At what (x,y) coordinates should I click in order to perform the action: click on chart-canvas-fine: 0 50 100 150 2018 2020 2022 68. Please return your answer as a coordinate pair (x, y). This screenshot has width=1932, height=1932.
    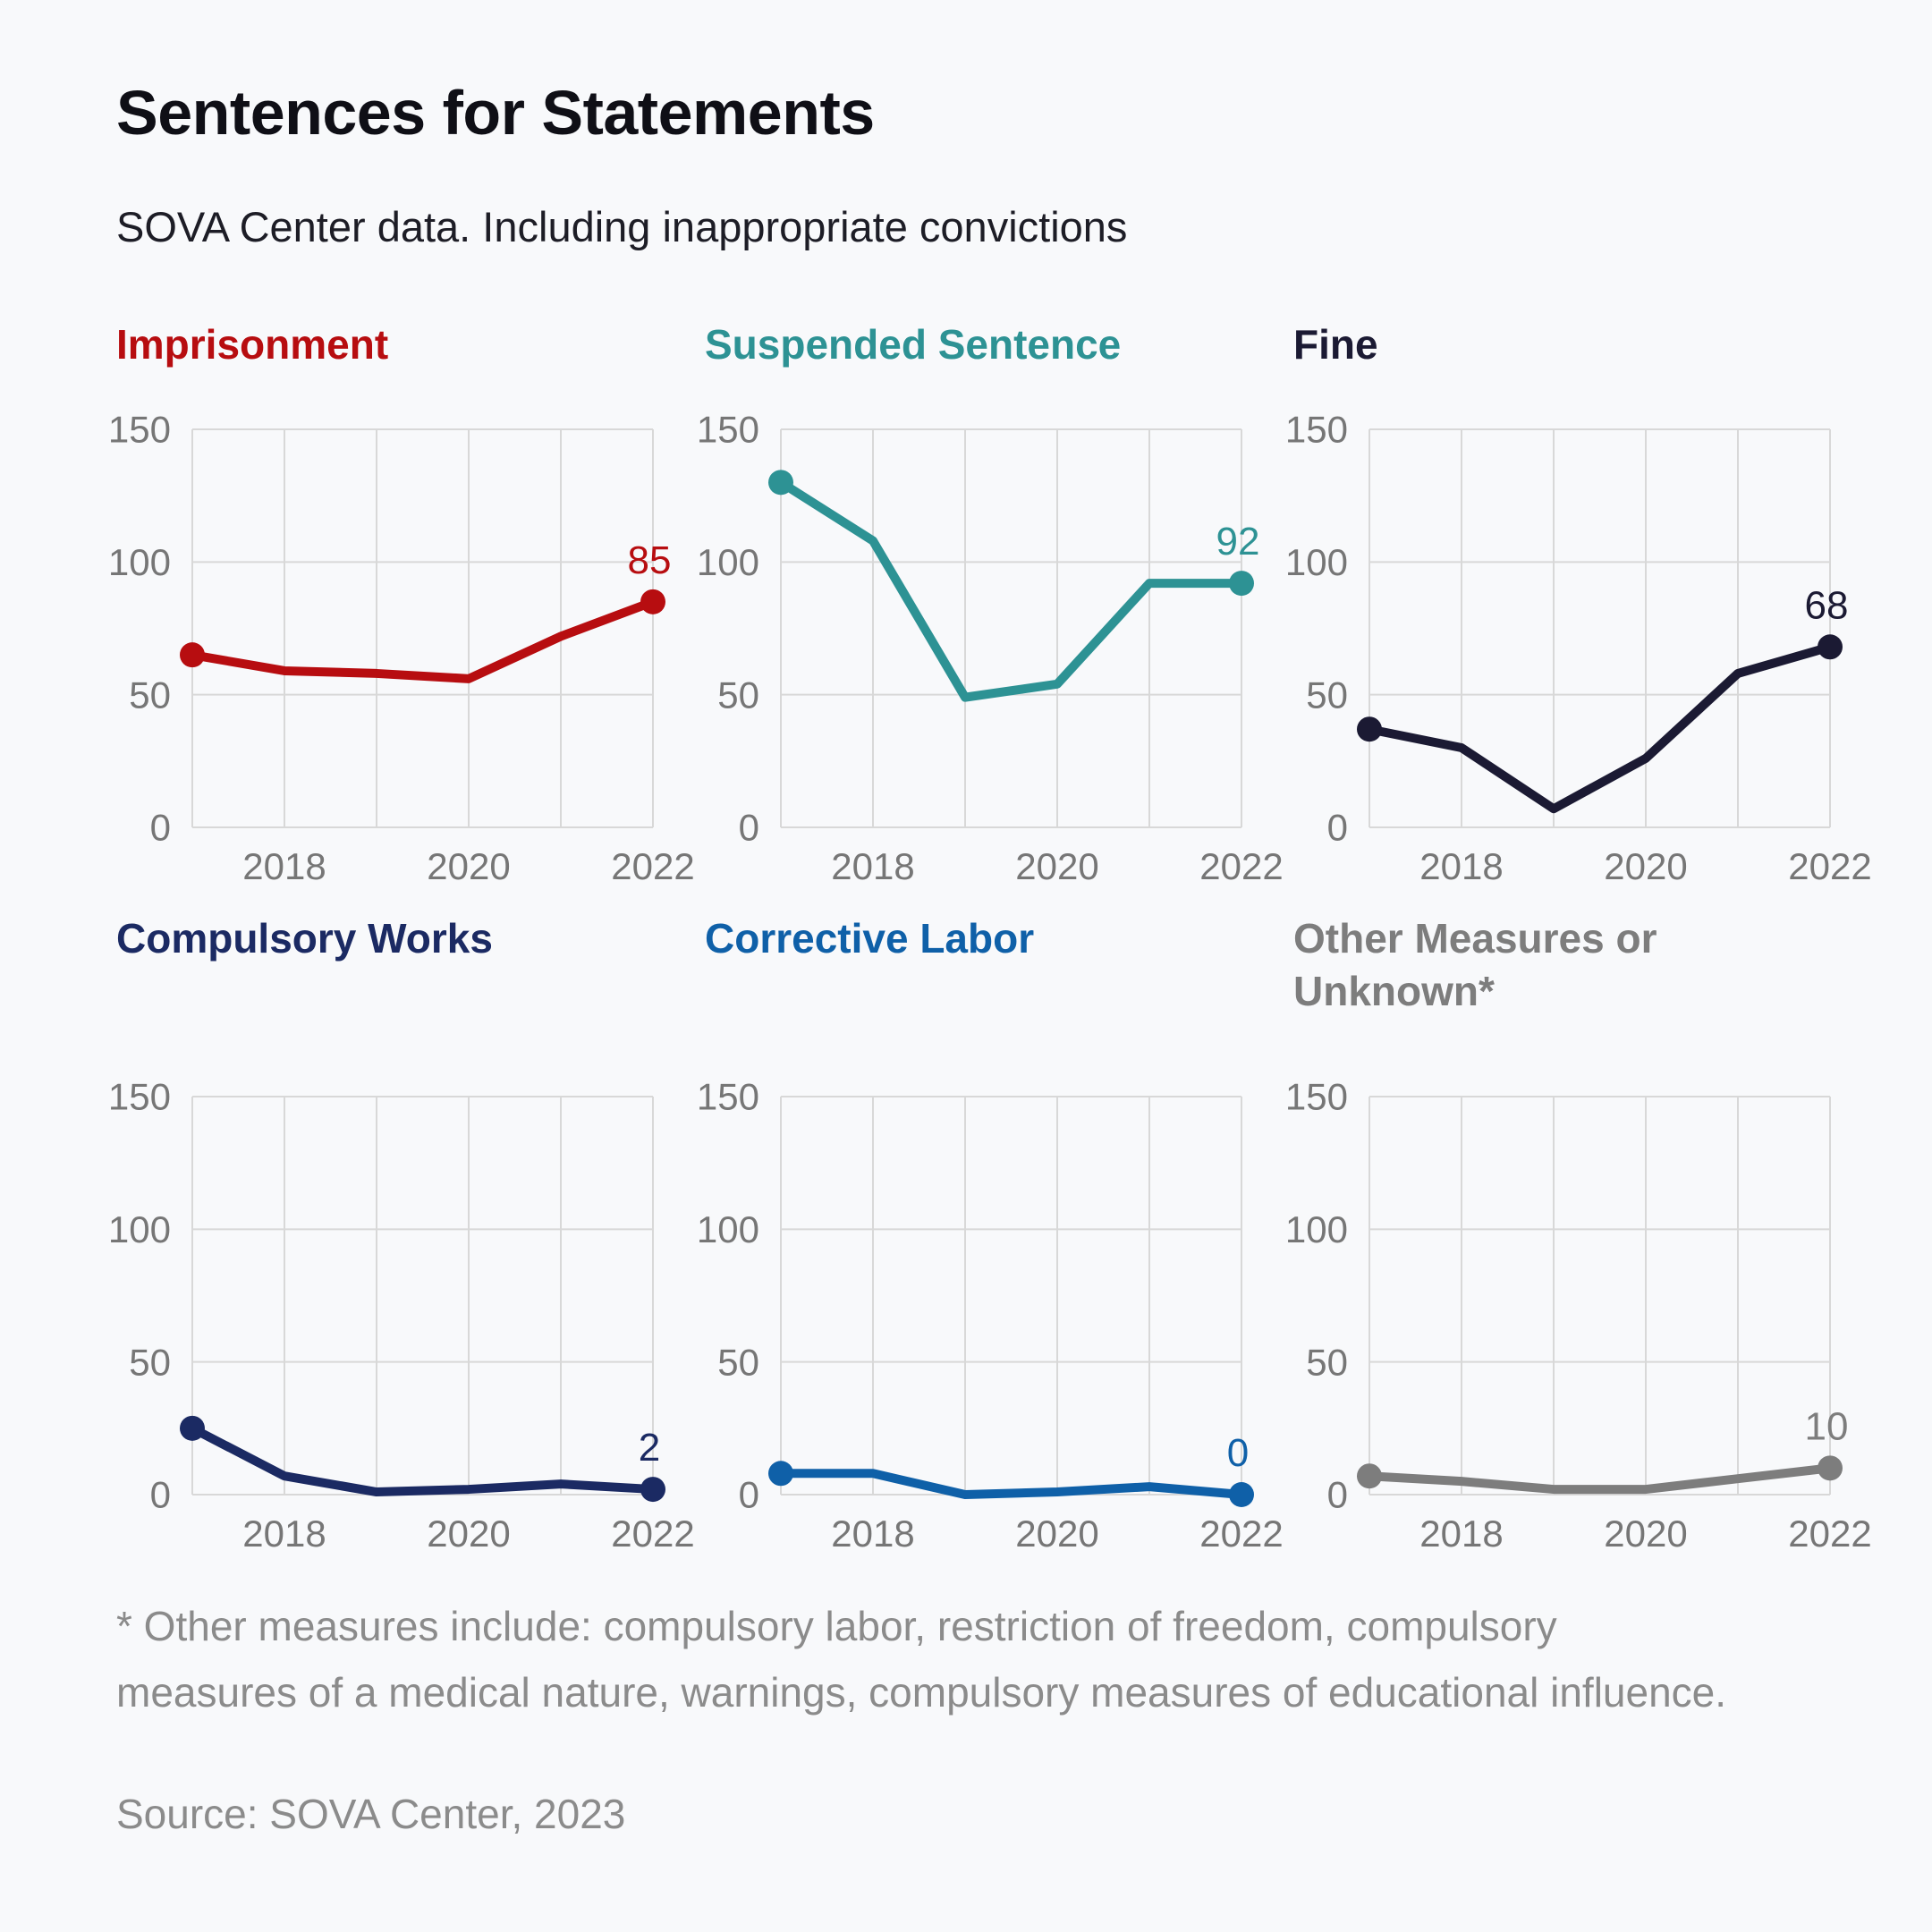
    Looking at the image, I should click on (1578, 648).